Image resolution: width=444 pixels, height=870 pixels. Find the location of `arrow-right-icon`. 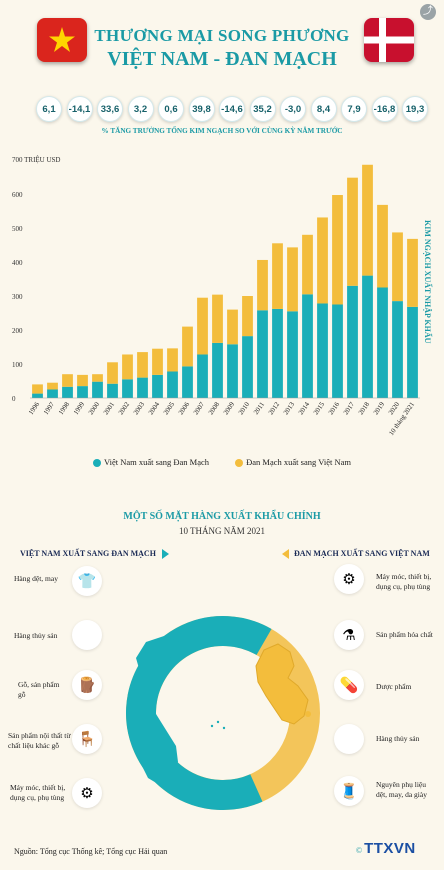

arrow-right-icon is located at coordinates (165, 554).